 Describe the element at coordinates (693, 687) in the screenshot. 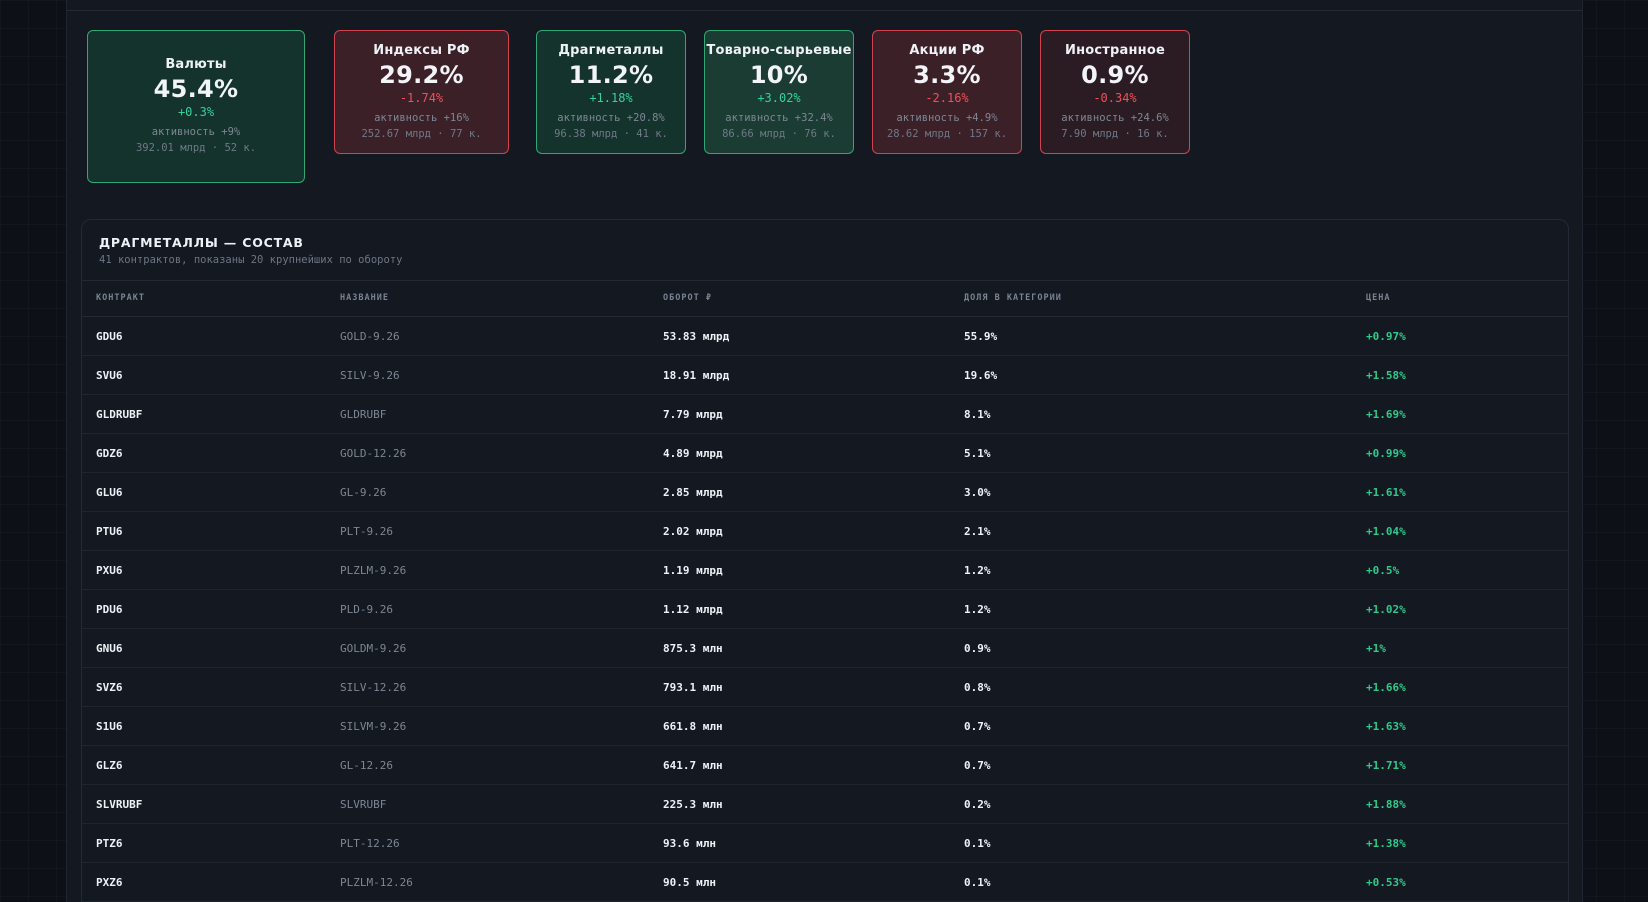

I see `cell-turnover: 793.1 млн` at that location.